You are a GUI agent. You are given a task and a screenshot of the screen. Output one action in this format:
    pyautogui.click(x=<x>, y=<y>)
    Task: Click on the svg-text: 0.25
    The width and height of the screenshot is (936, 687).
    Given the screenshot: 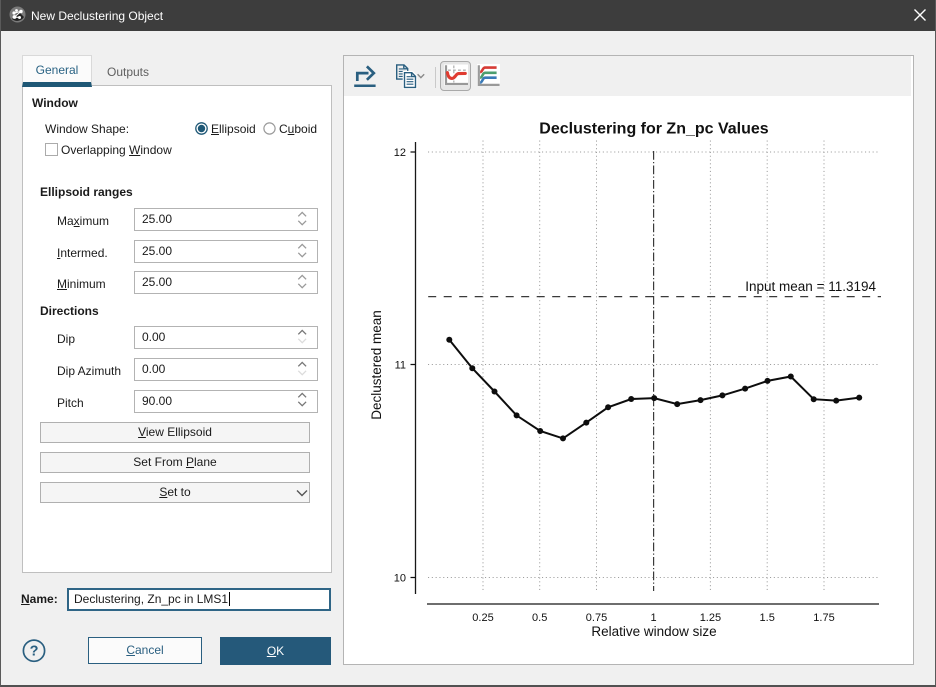 What is the action you would take?
    pyautogui.click(x=482, y=618)
    